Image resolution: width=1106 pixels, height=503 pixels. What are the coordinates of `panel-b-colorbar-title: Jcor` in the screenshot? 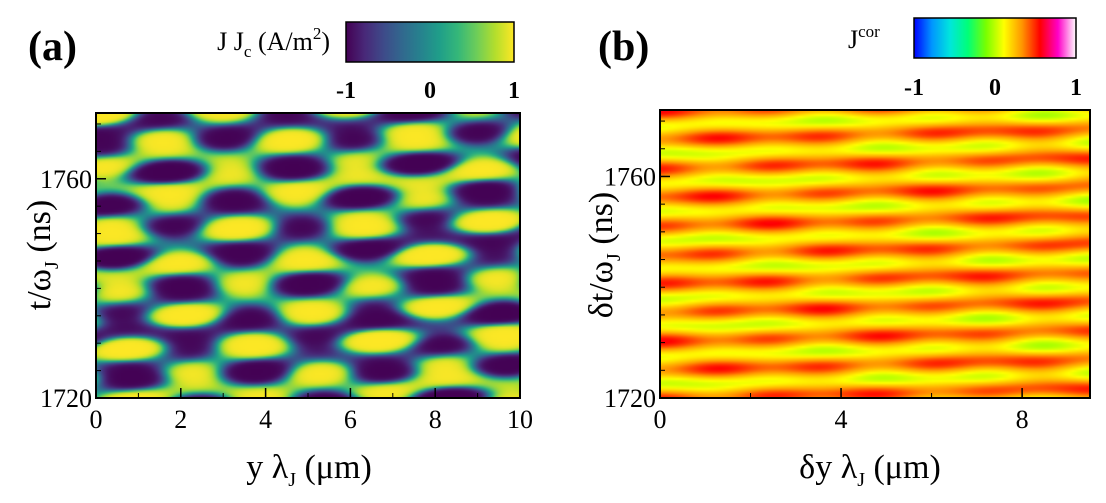 It's located at (864, 38).